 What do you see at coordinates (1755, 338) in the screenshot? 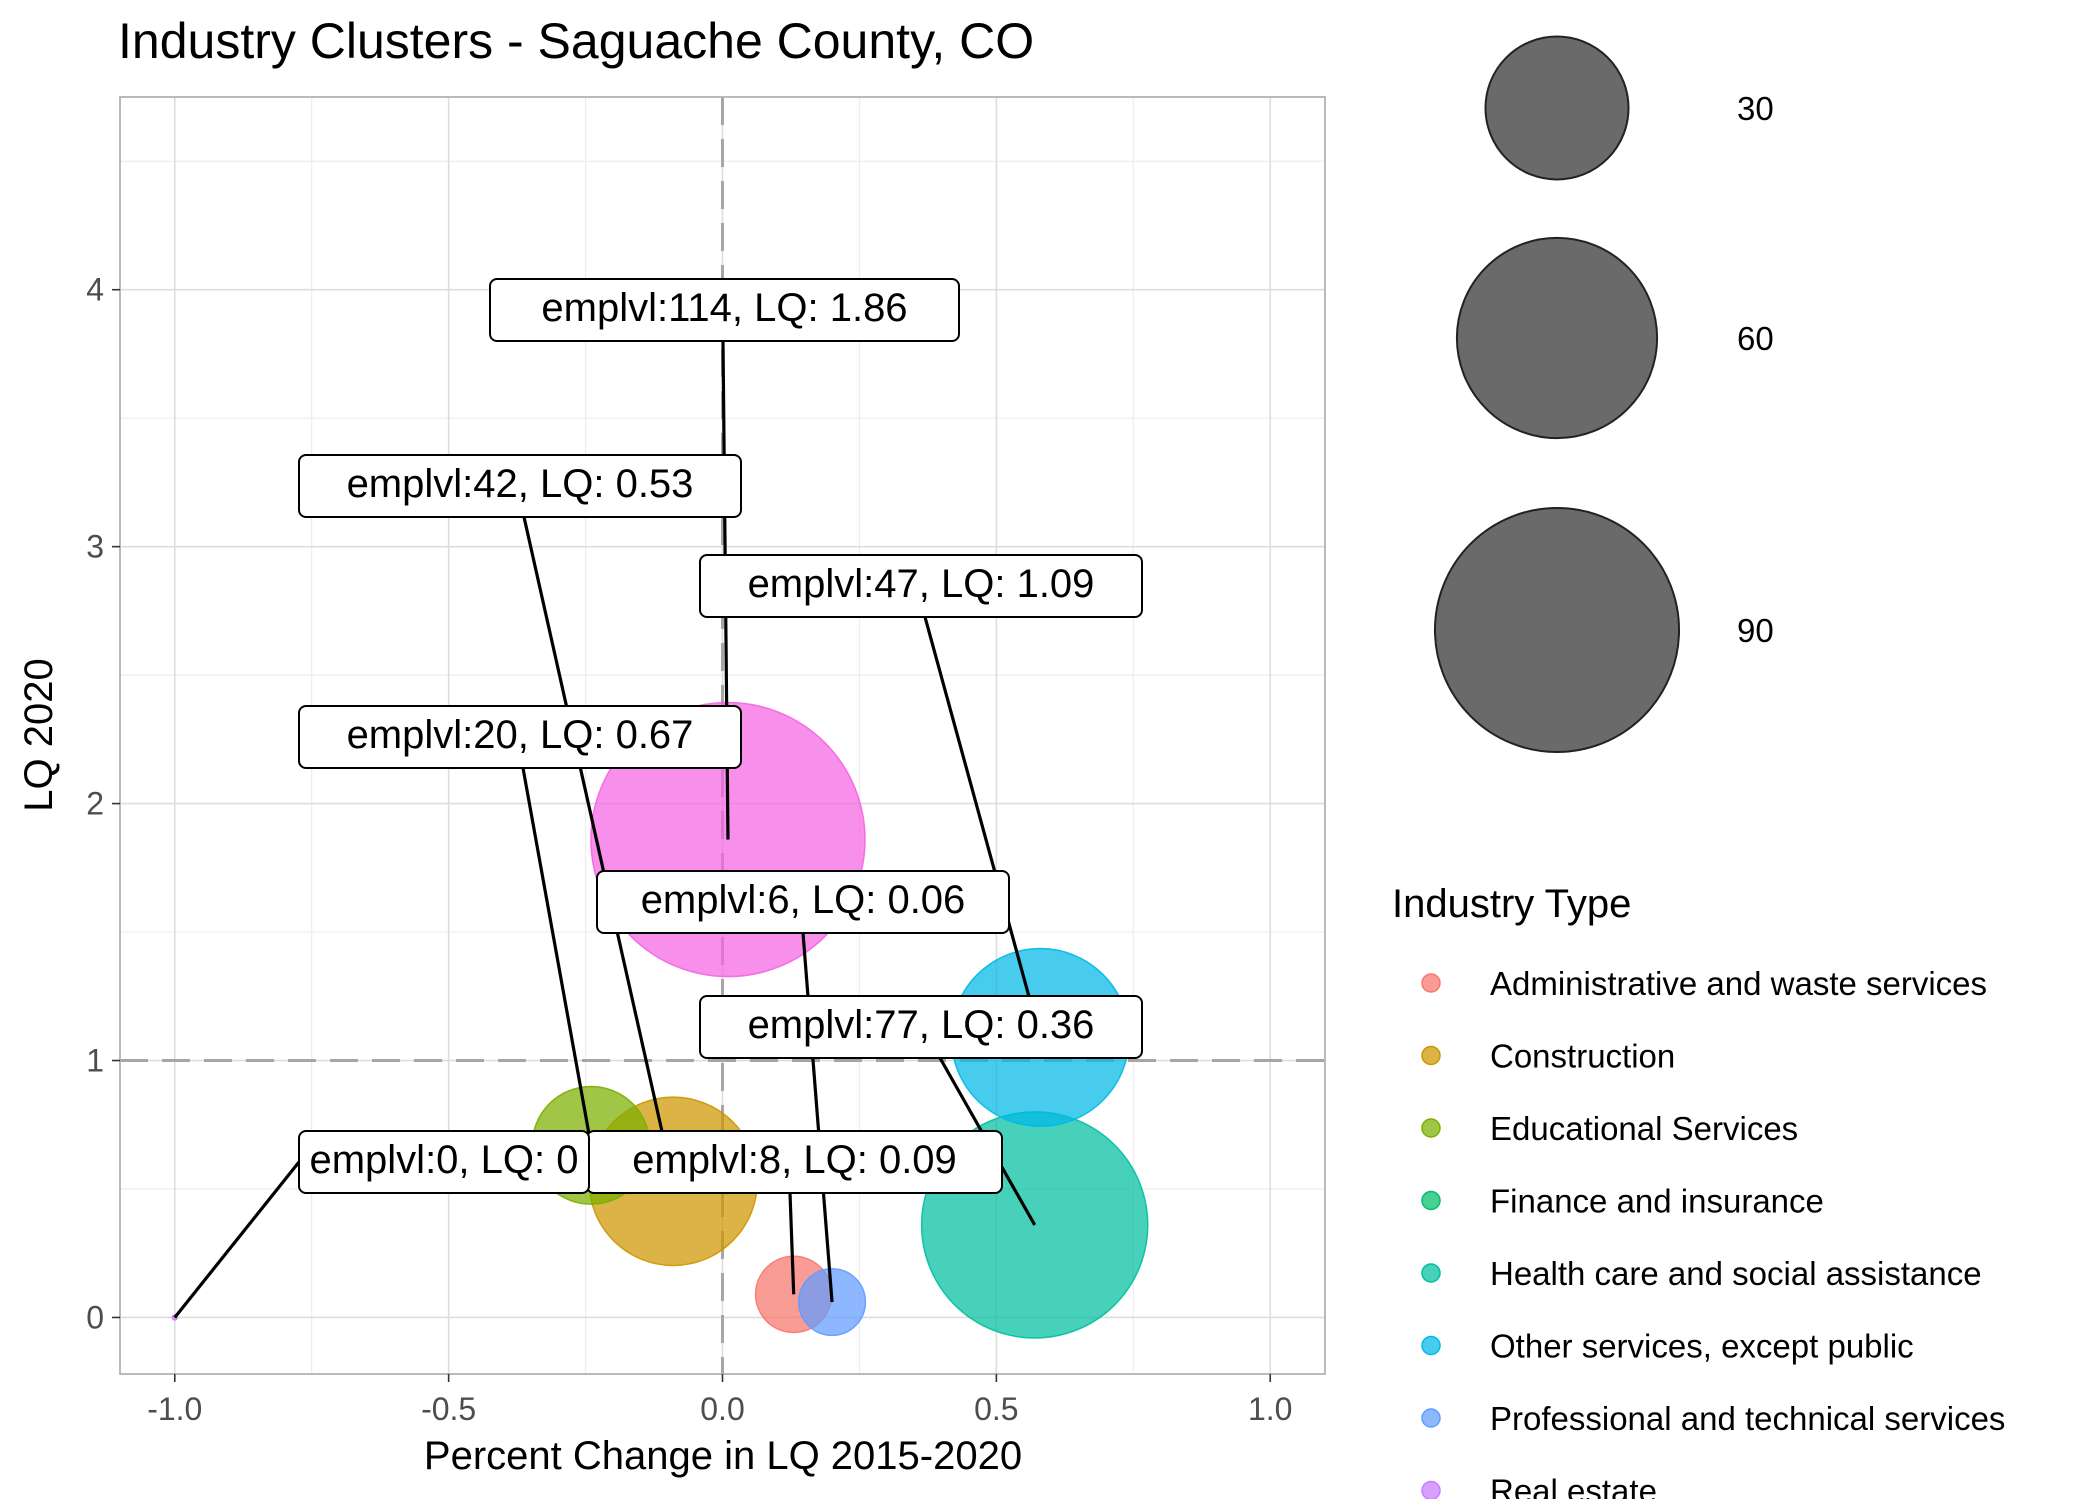
I see `size-legend-label: 60` at bounding box center [1755, 338].